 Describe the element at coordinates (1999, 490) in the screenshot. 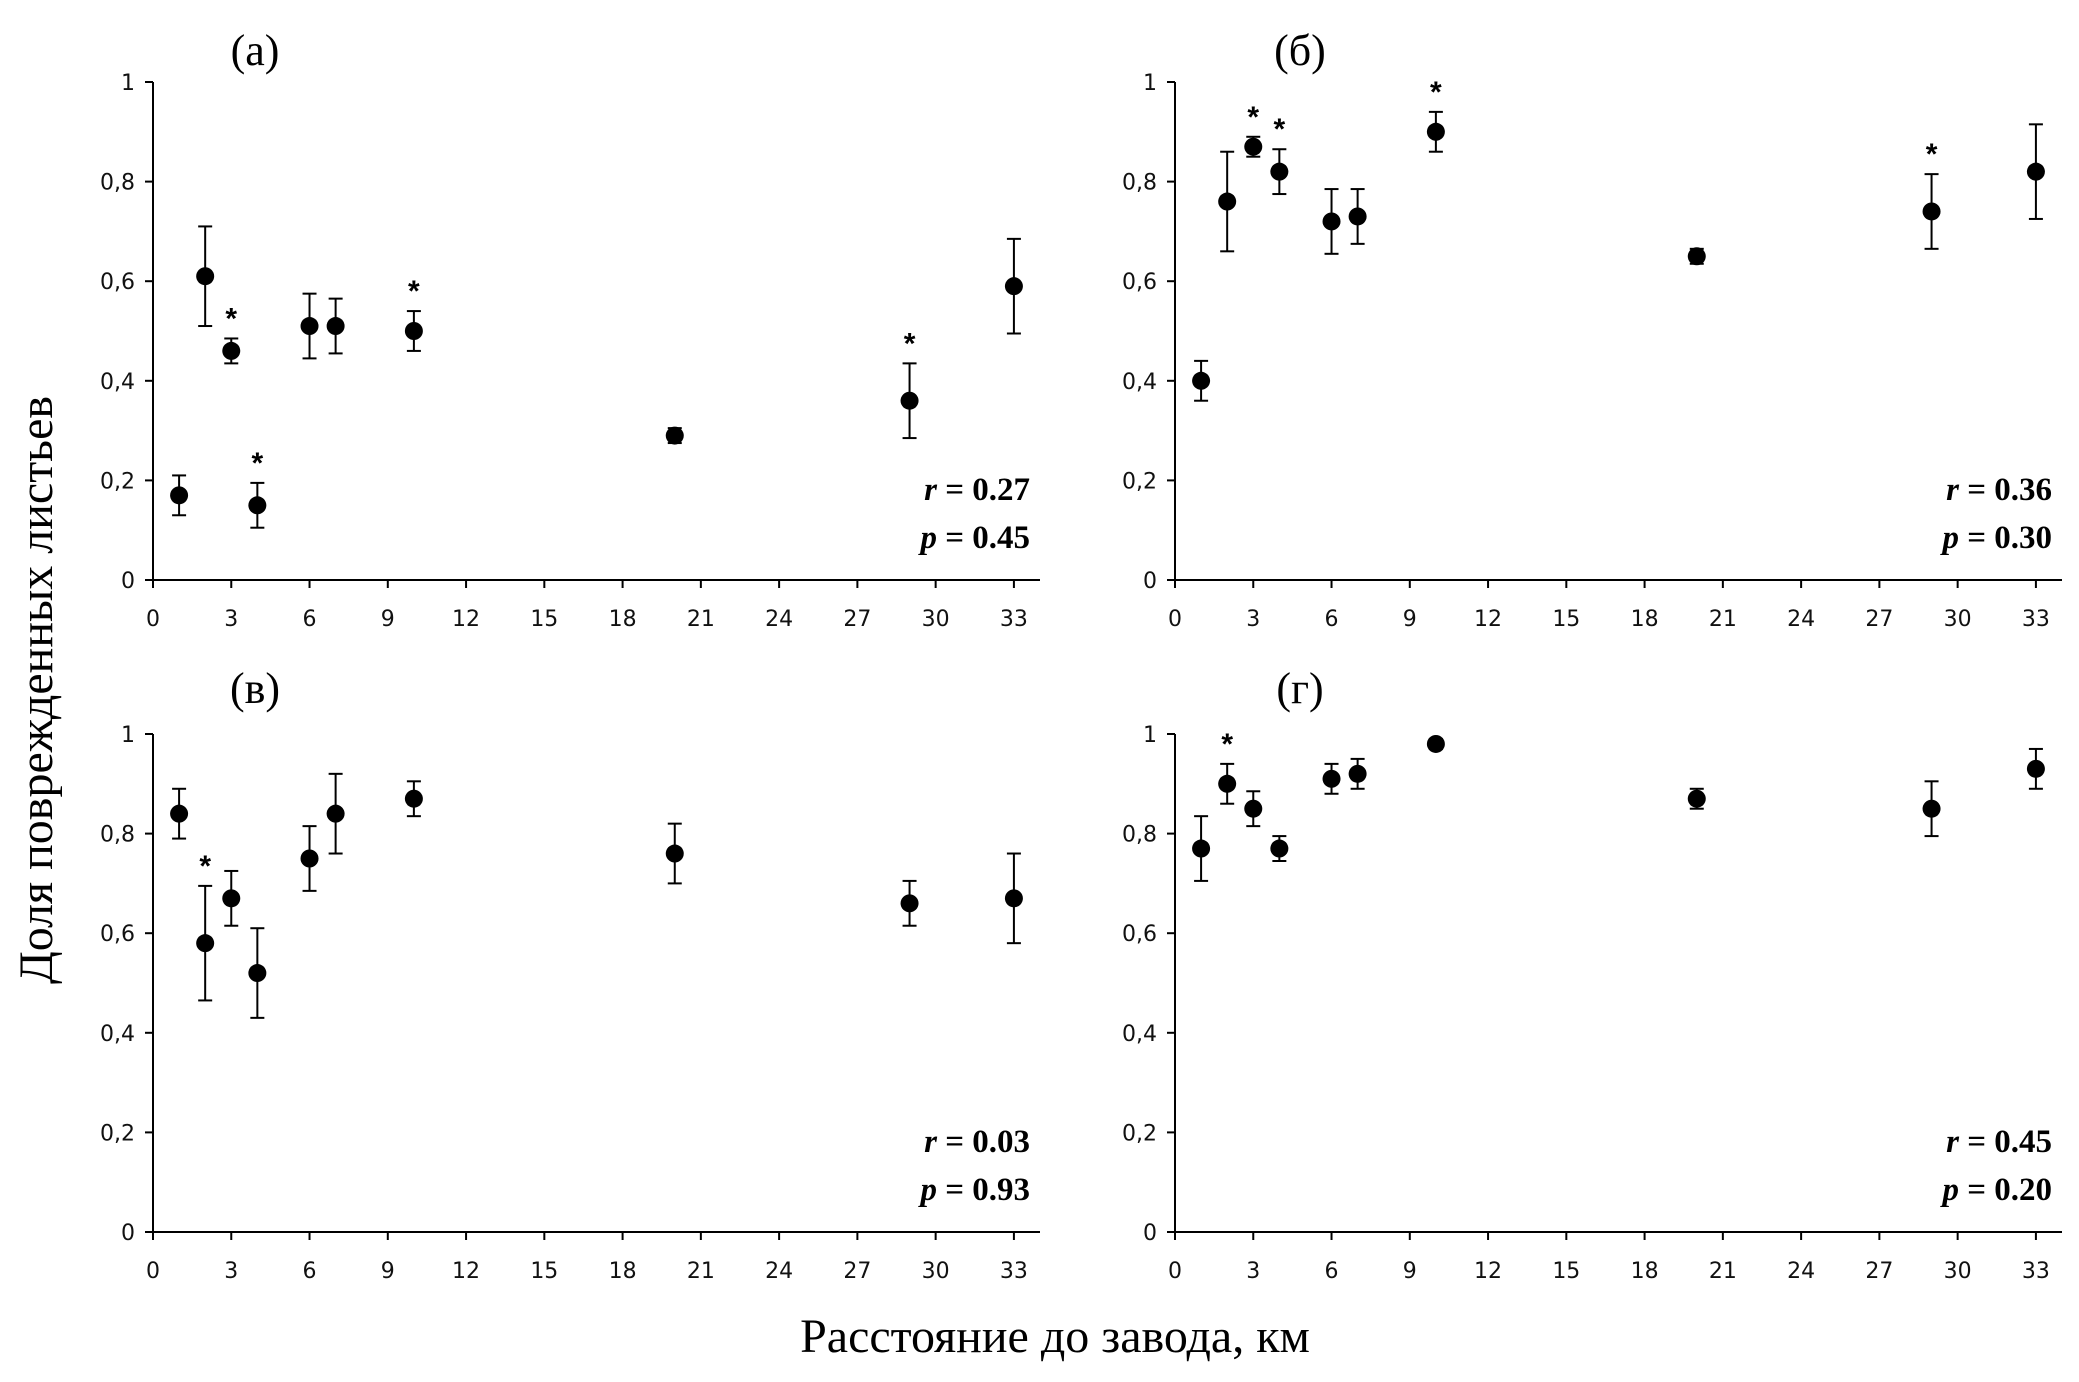

I see `r-statistic: r = 0.36` at that location.